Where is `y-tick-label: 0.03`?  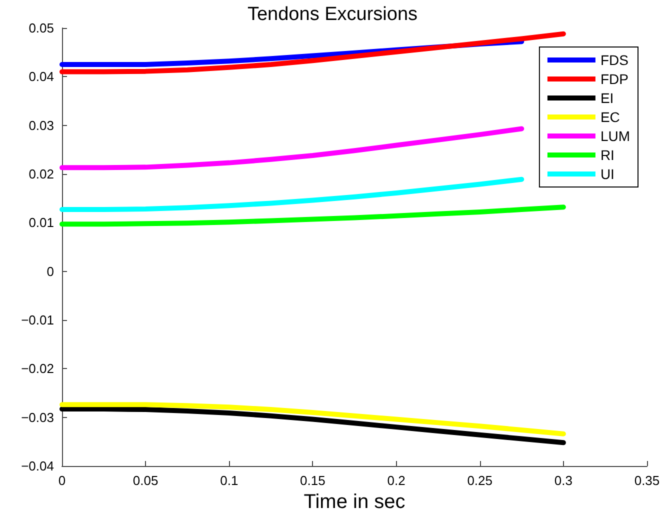
y-tick-label: 0.03 is located at coordinates (41, 125).